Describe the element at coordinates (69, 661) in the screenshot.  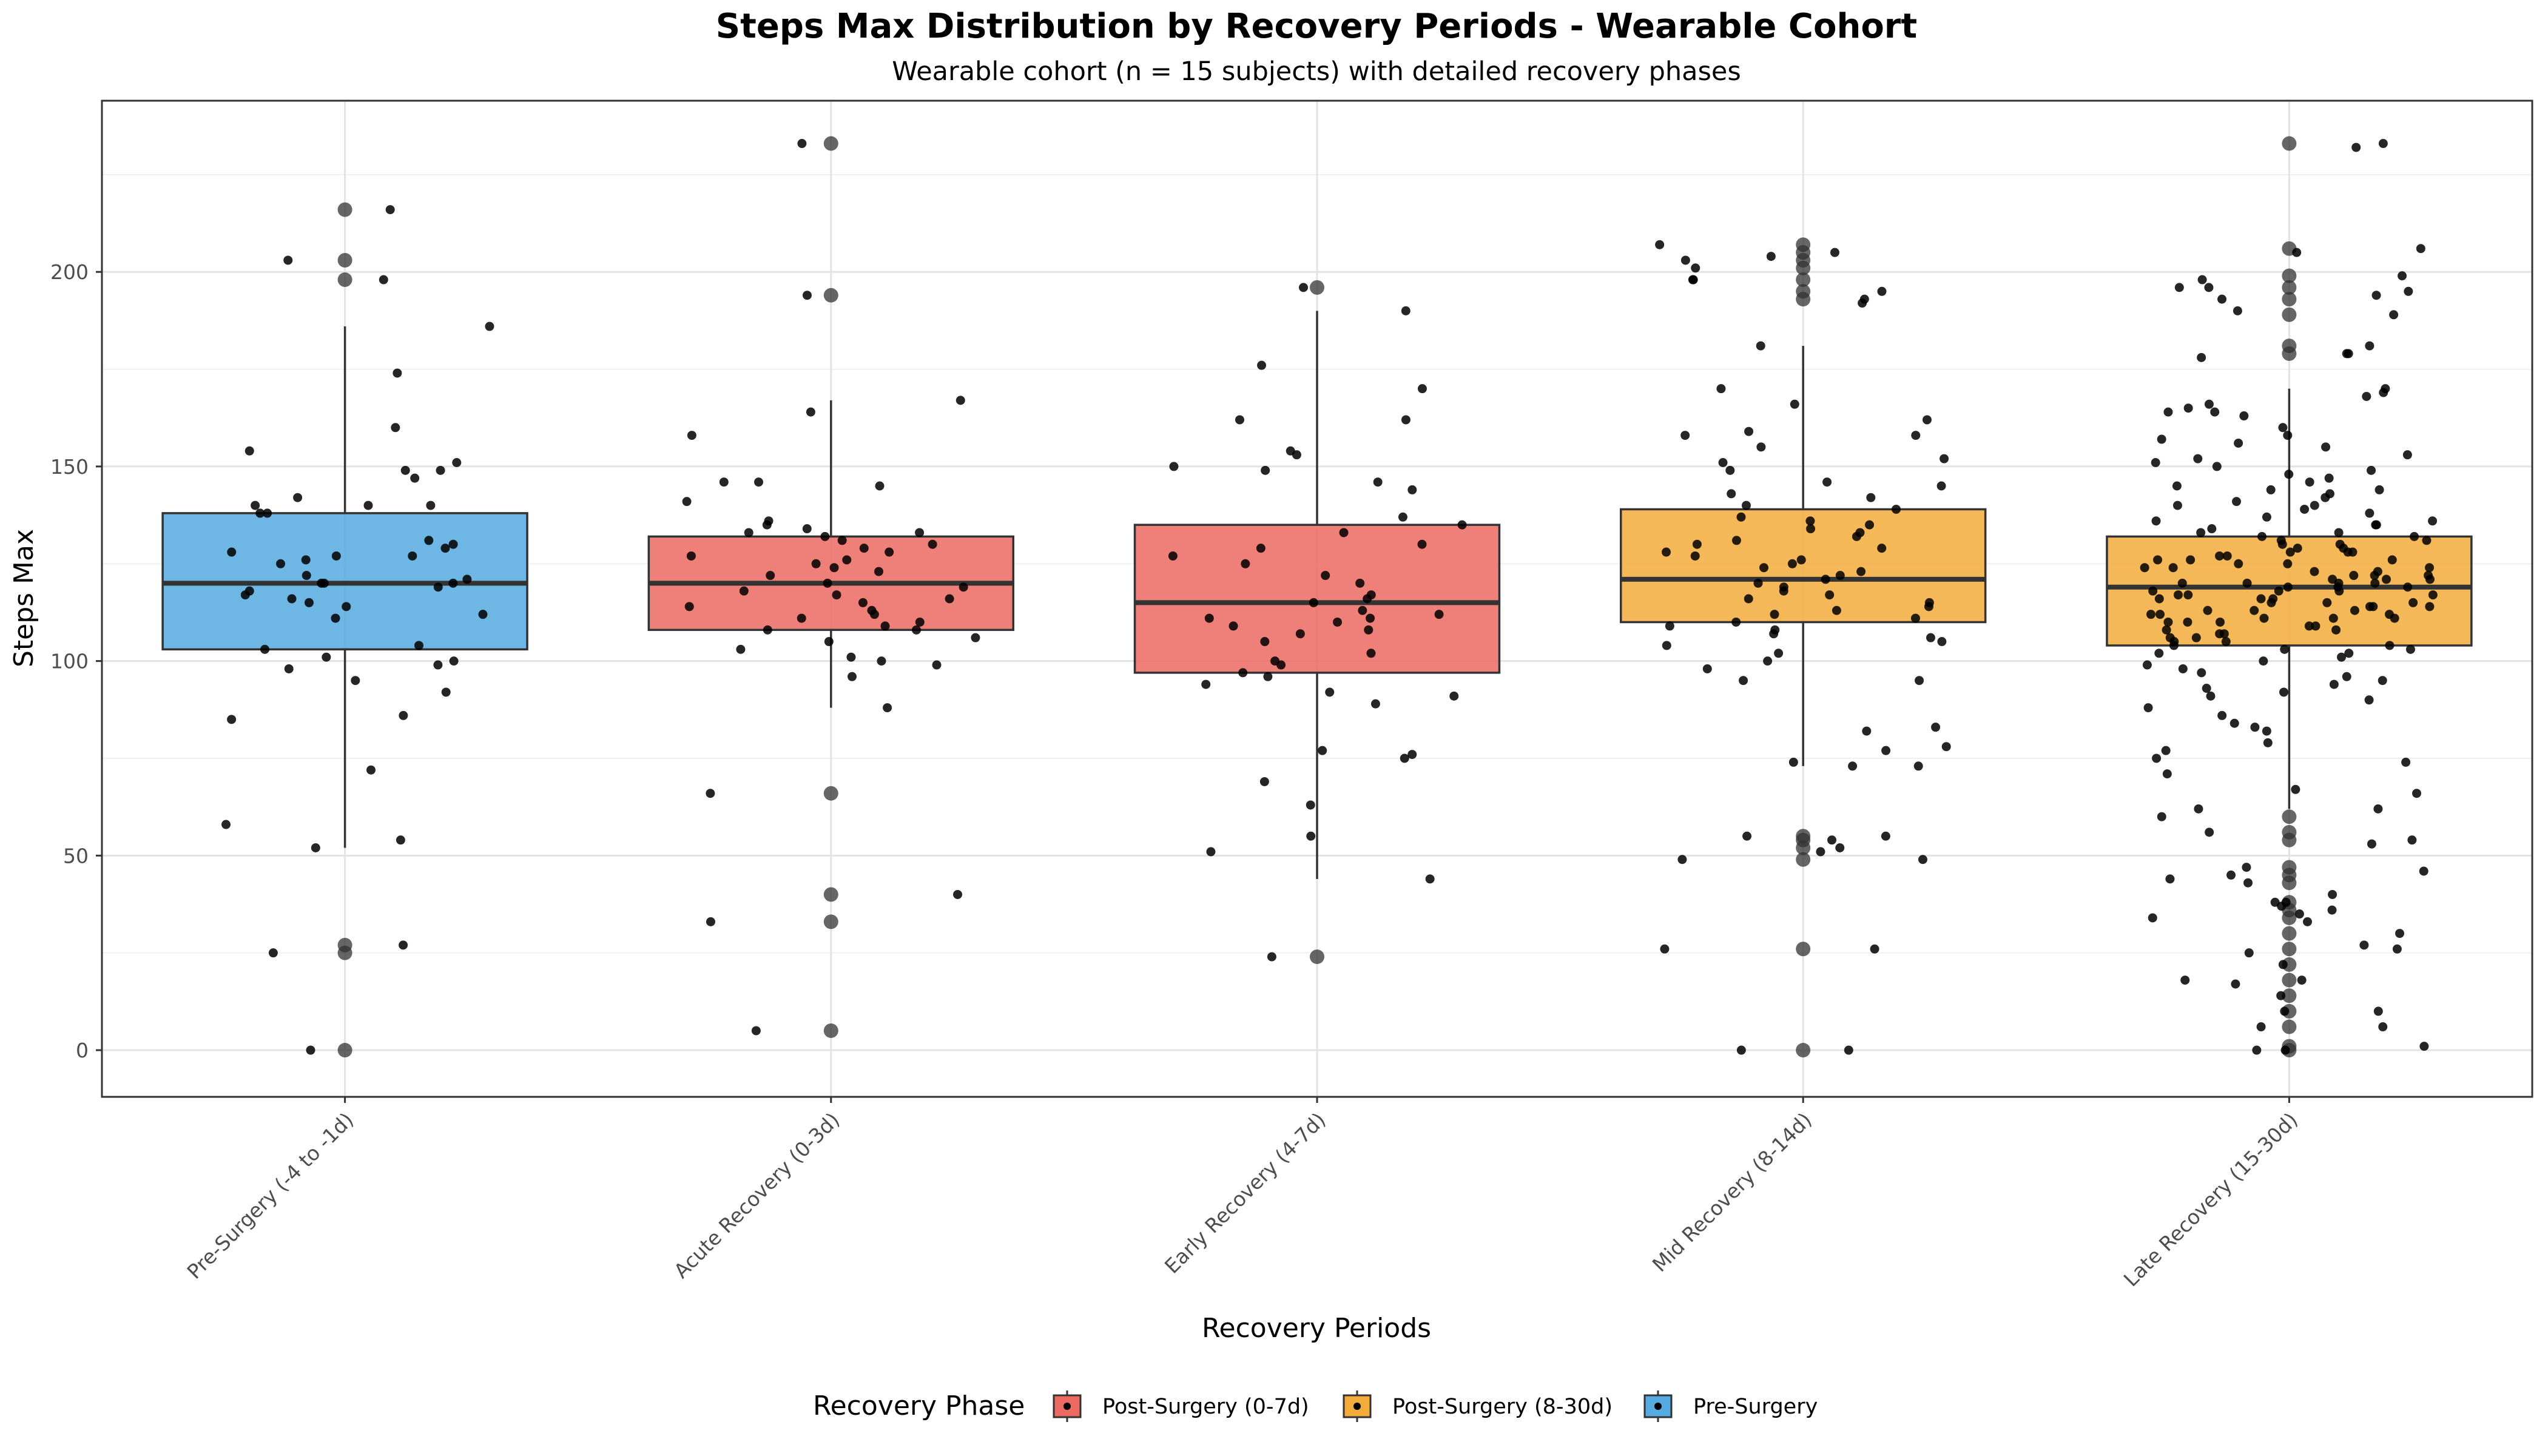
I see `y-tick-label: 100` at that location.